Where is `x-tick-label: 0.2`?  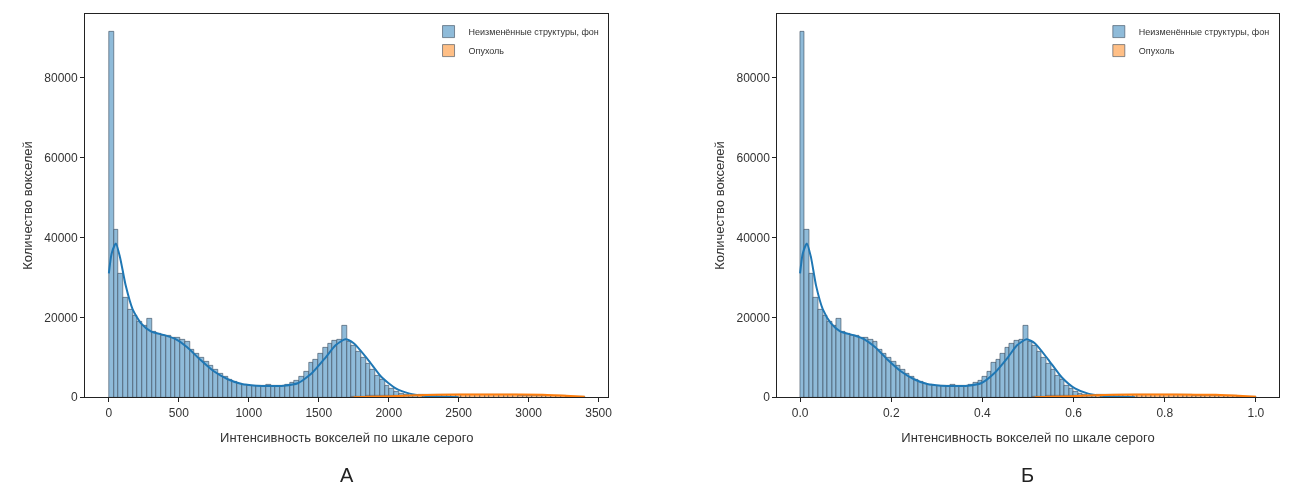 x-tick-label: 0.2 is located at coordinates (891, 412).